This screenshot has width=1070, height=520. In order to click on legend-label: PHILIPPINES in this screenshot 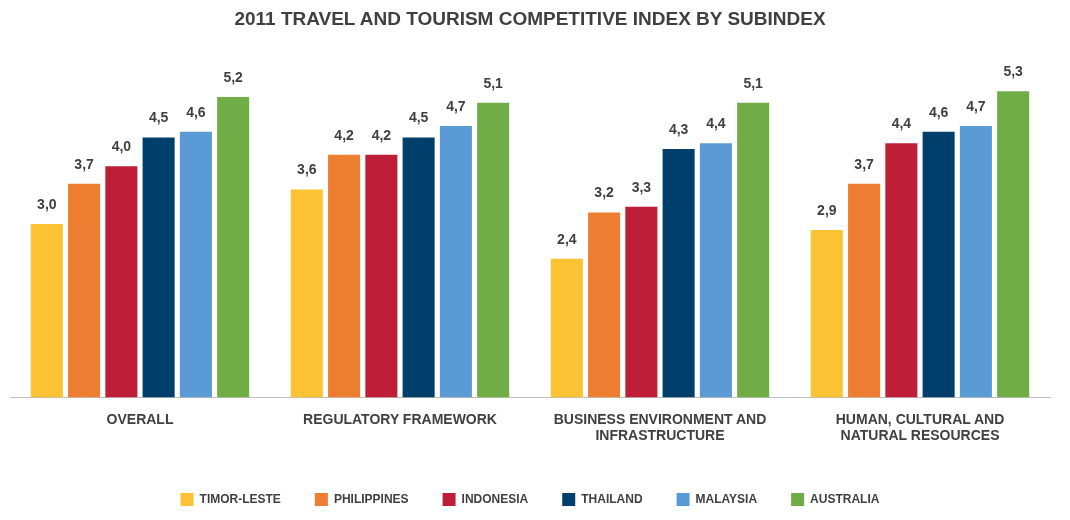, I will do `click(371, 498)`.